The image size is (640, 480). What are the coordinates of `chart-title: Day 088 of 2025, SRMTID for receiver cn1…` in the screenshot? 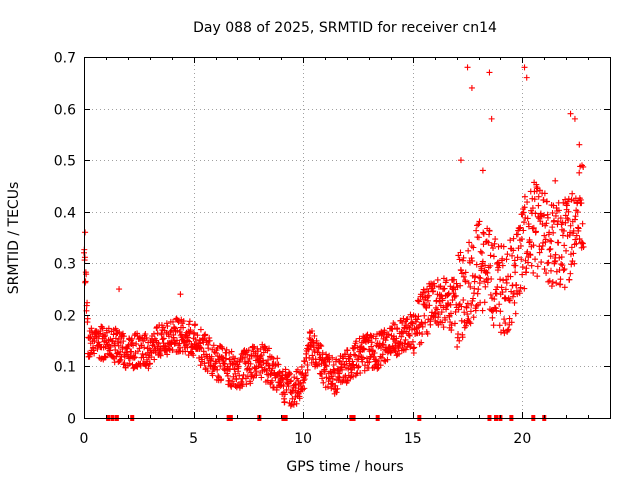 It's located at (345, 28).